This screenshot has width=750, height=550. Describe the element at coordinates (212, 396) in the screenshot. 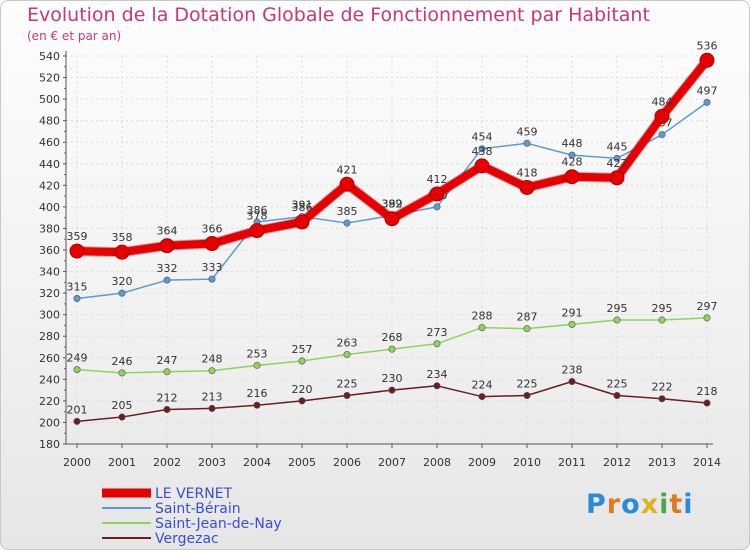

I see `data-label: 213` at that location.